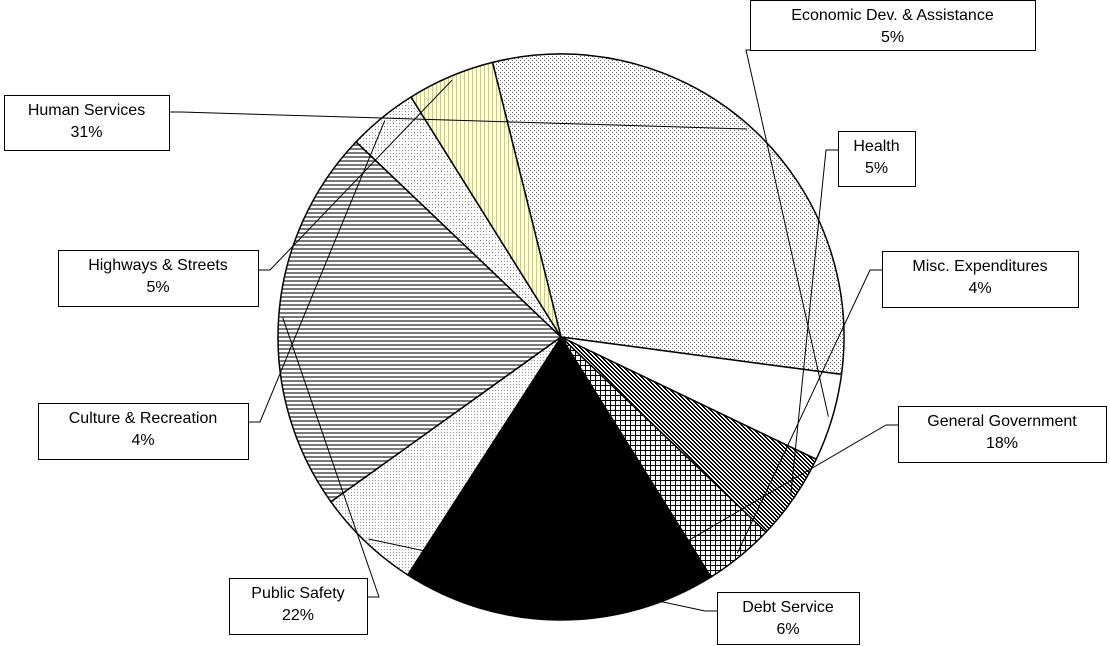 The image size is (1110, 646). What do you see at coordinates (485, 199) in the screenshot?
I see `pie-slice-highways-streets` at bounding box center [485, 199].